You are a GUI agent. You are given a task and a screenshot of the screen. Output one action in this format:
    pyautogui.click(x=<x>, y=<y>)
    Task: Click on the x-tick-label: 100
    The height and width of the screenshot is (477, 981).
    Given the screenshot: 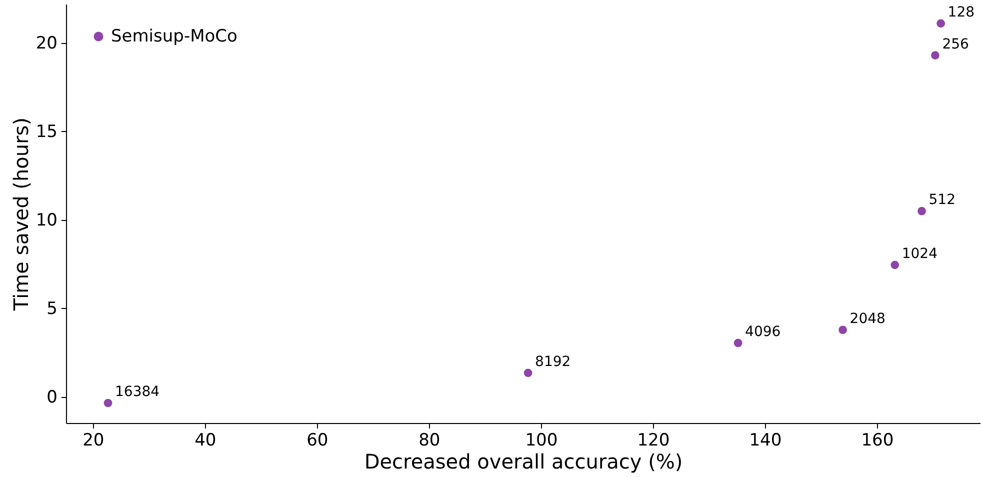 What is the action you would take?
    pyautogui.click(x=541, y=440)
    